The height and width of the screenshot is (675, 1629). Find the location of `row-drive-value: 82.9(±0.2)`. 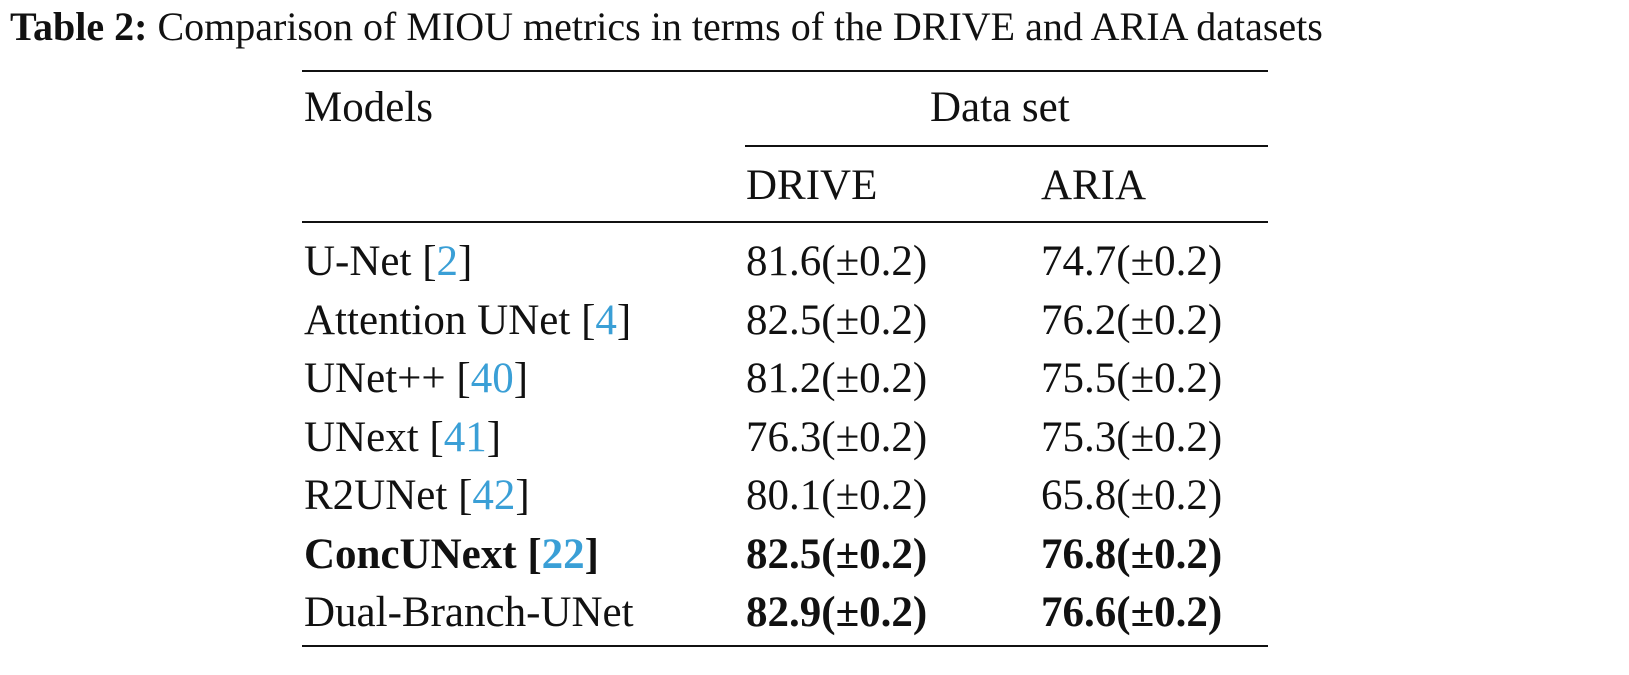

row-drive-value: 82.9(±0.2) is located at coordinates (837, 612).